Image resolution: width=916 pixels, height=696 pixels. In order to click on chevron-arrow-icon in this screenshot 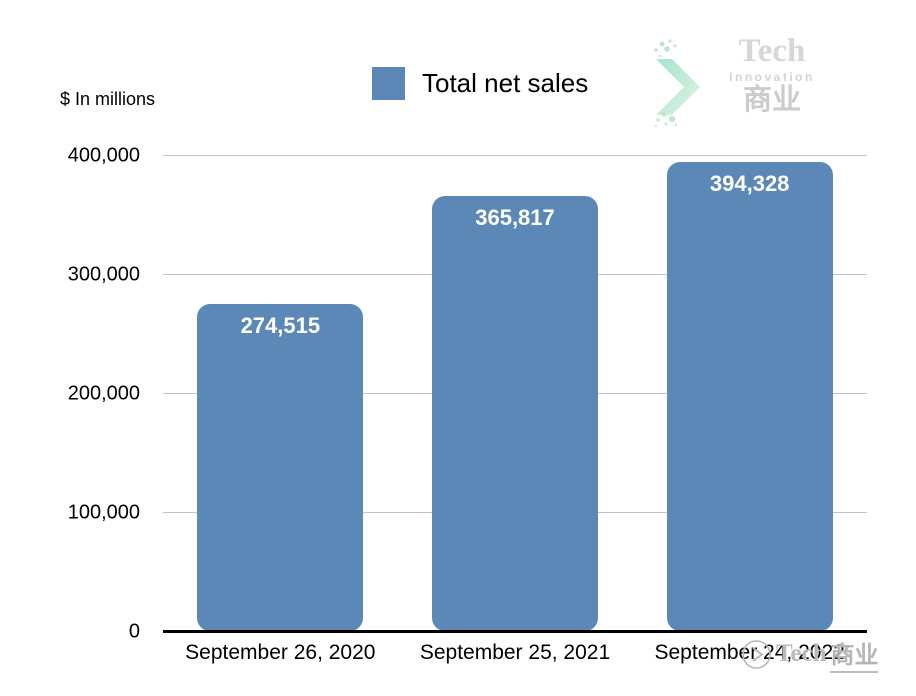, I will do `click(677, 83)`.